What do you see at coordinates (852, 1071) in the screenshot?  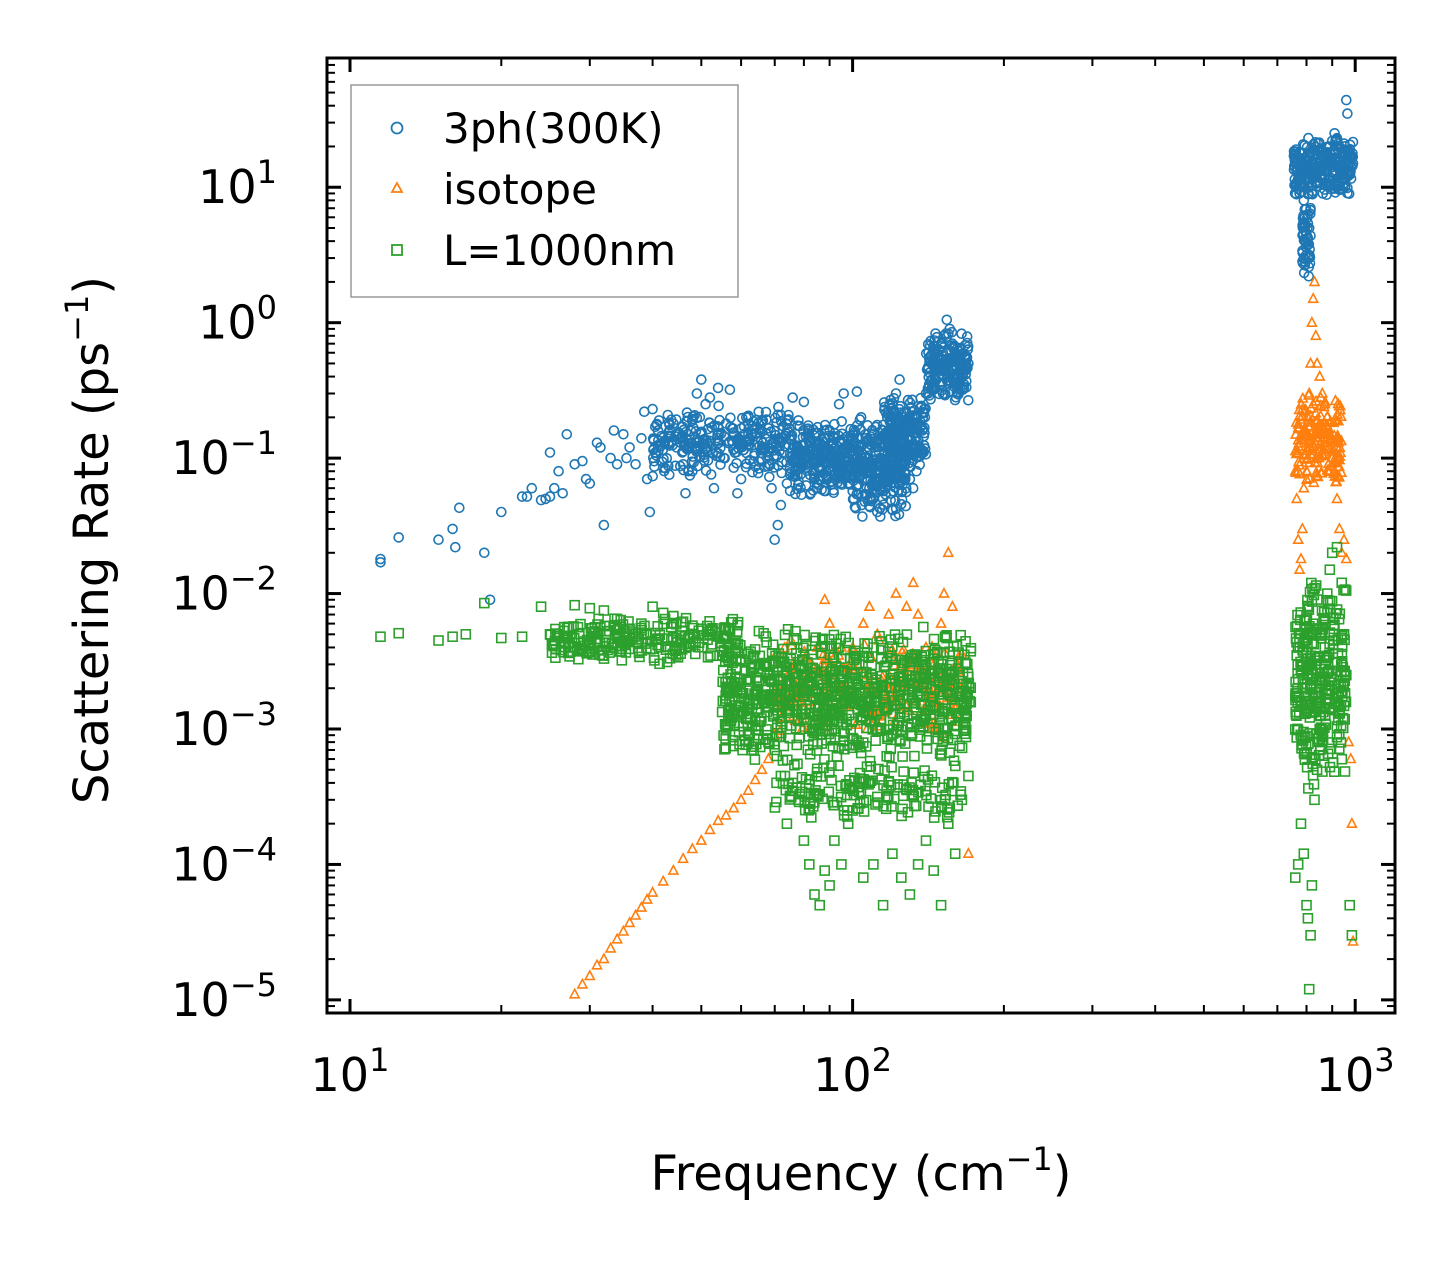 I see `x-tick-label: 10²` at bounding box center [852, 1071].